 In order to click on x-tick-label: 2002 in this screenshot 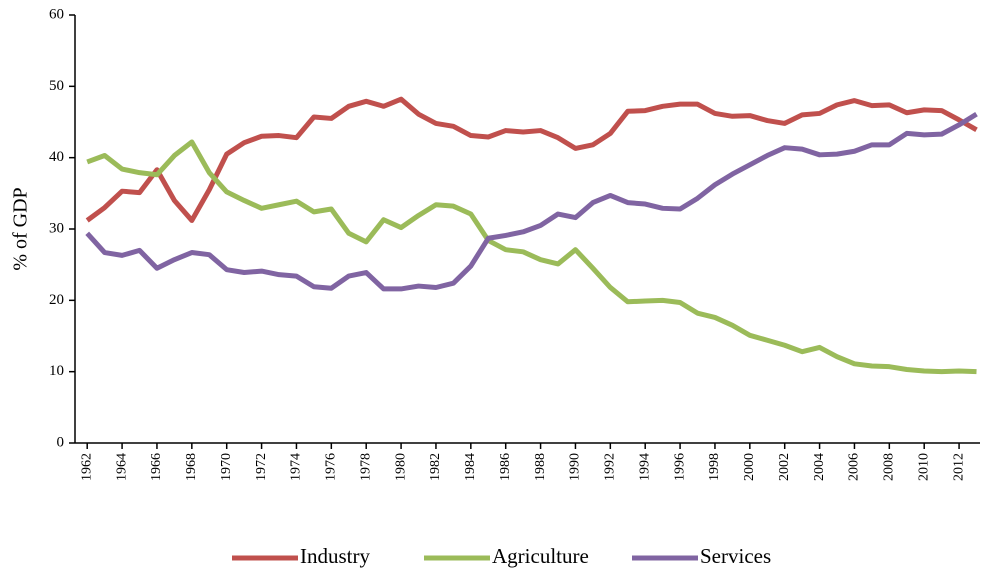, I will do `click(784, 467)`.